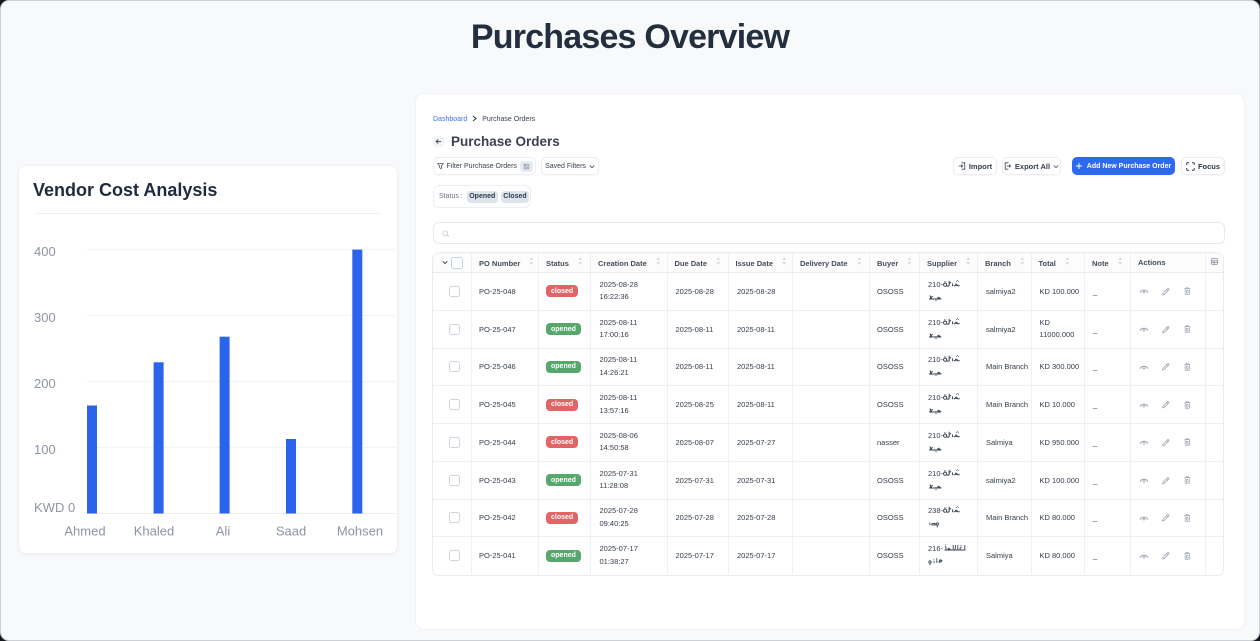 The width and height of the screenshot is (1260, 641). Describe the element at coordinates (154, 531) in the screenshot. I see `svg-text: Khaled` at that location.